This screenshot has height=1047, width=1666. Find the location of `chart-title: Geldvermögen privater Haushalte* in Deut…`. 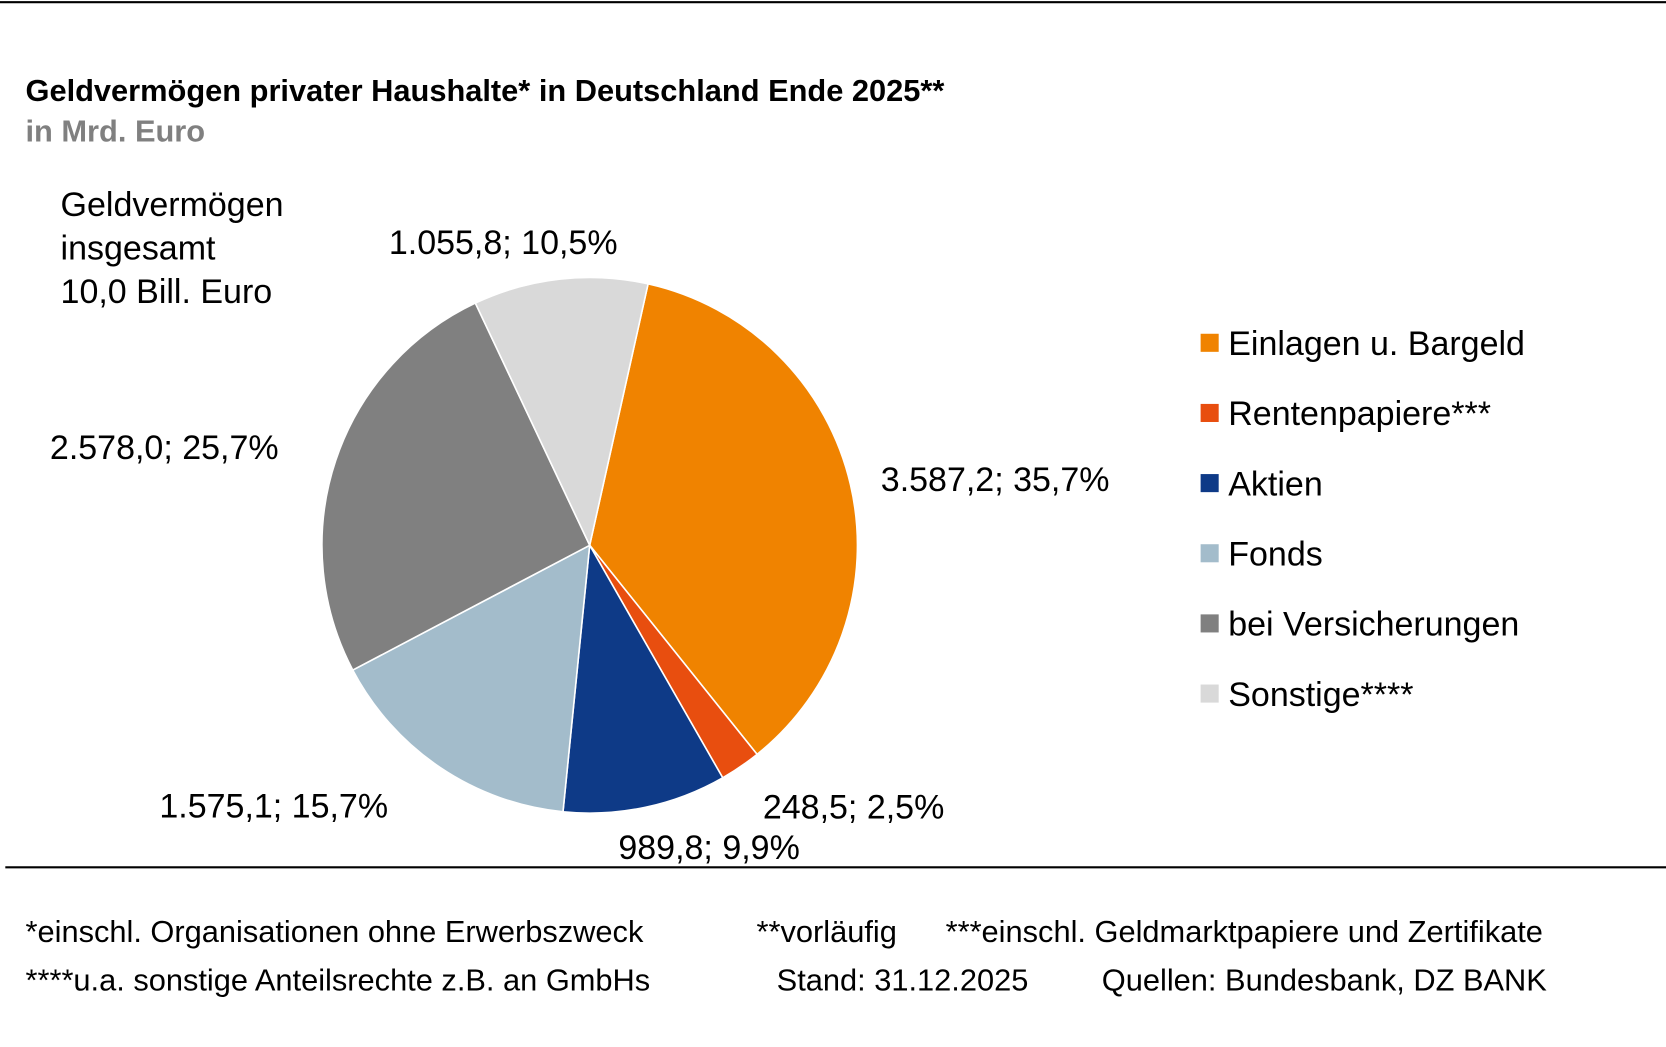

chart-title: Geldvermögen privater Haushalte* in Deut… is located at coordinates (484, 90).